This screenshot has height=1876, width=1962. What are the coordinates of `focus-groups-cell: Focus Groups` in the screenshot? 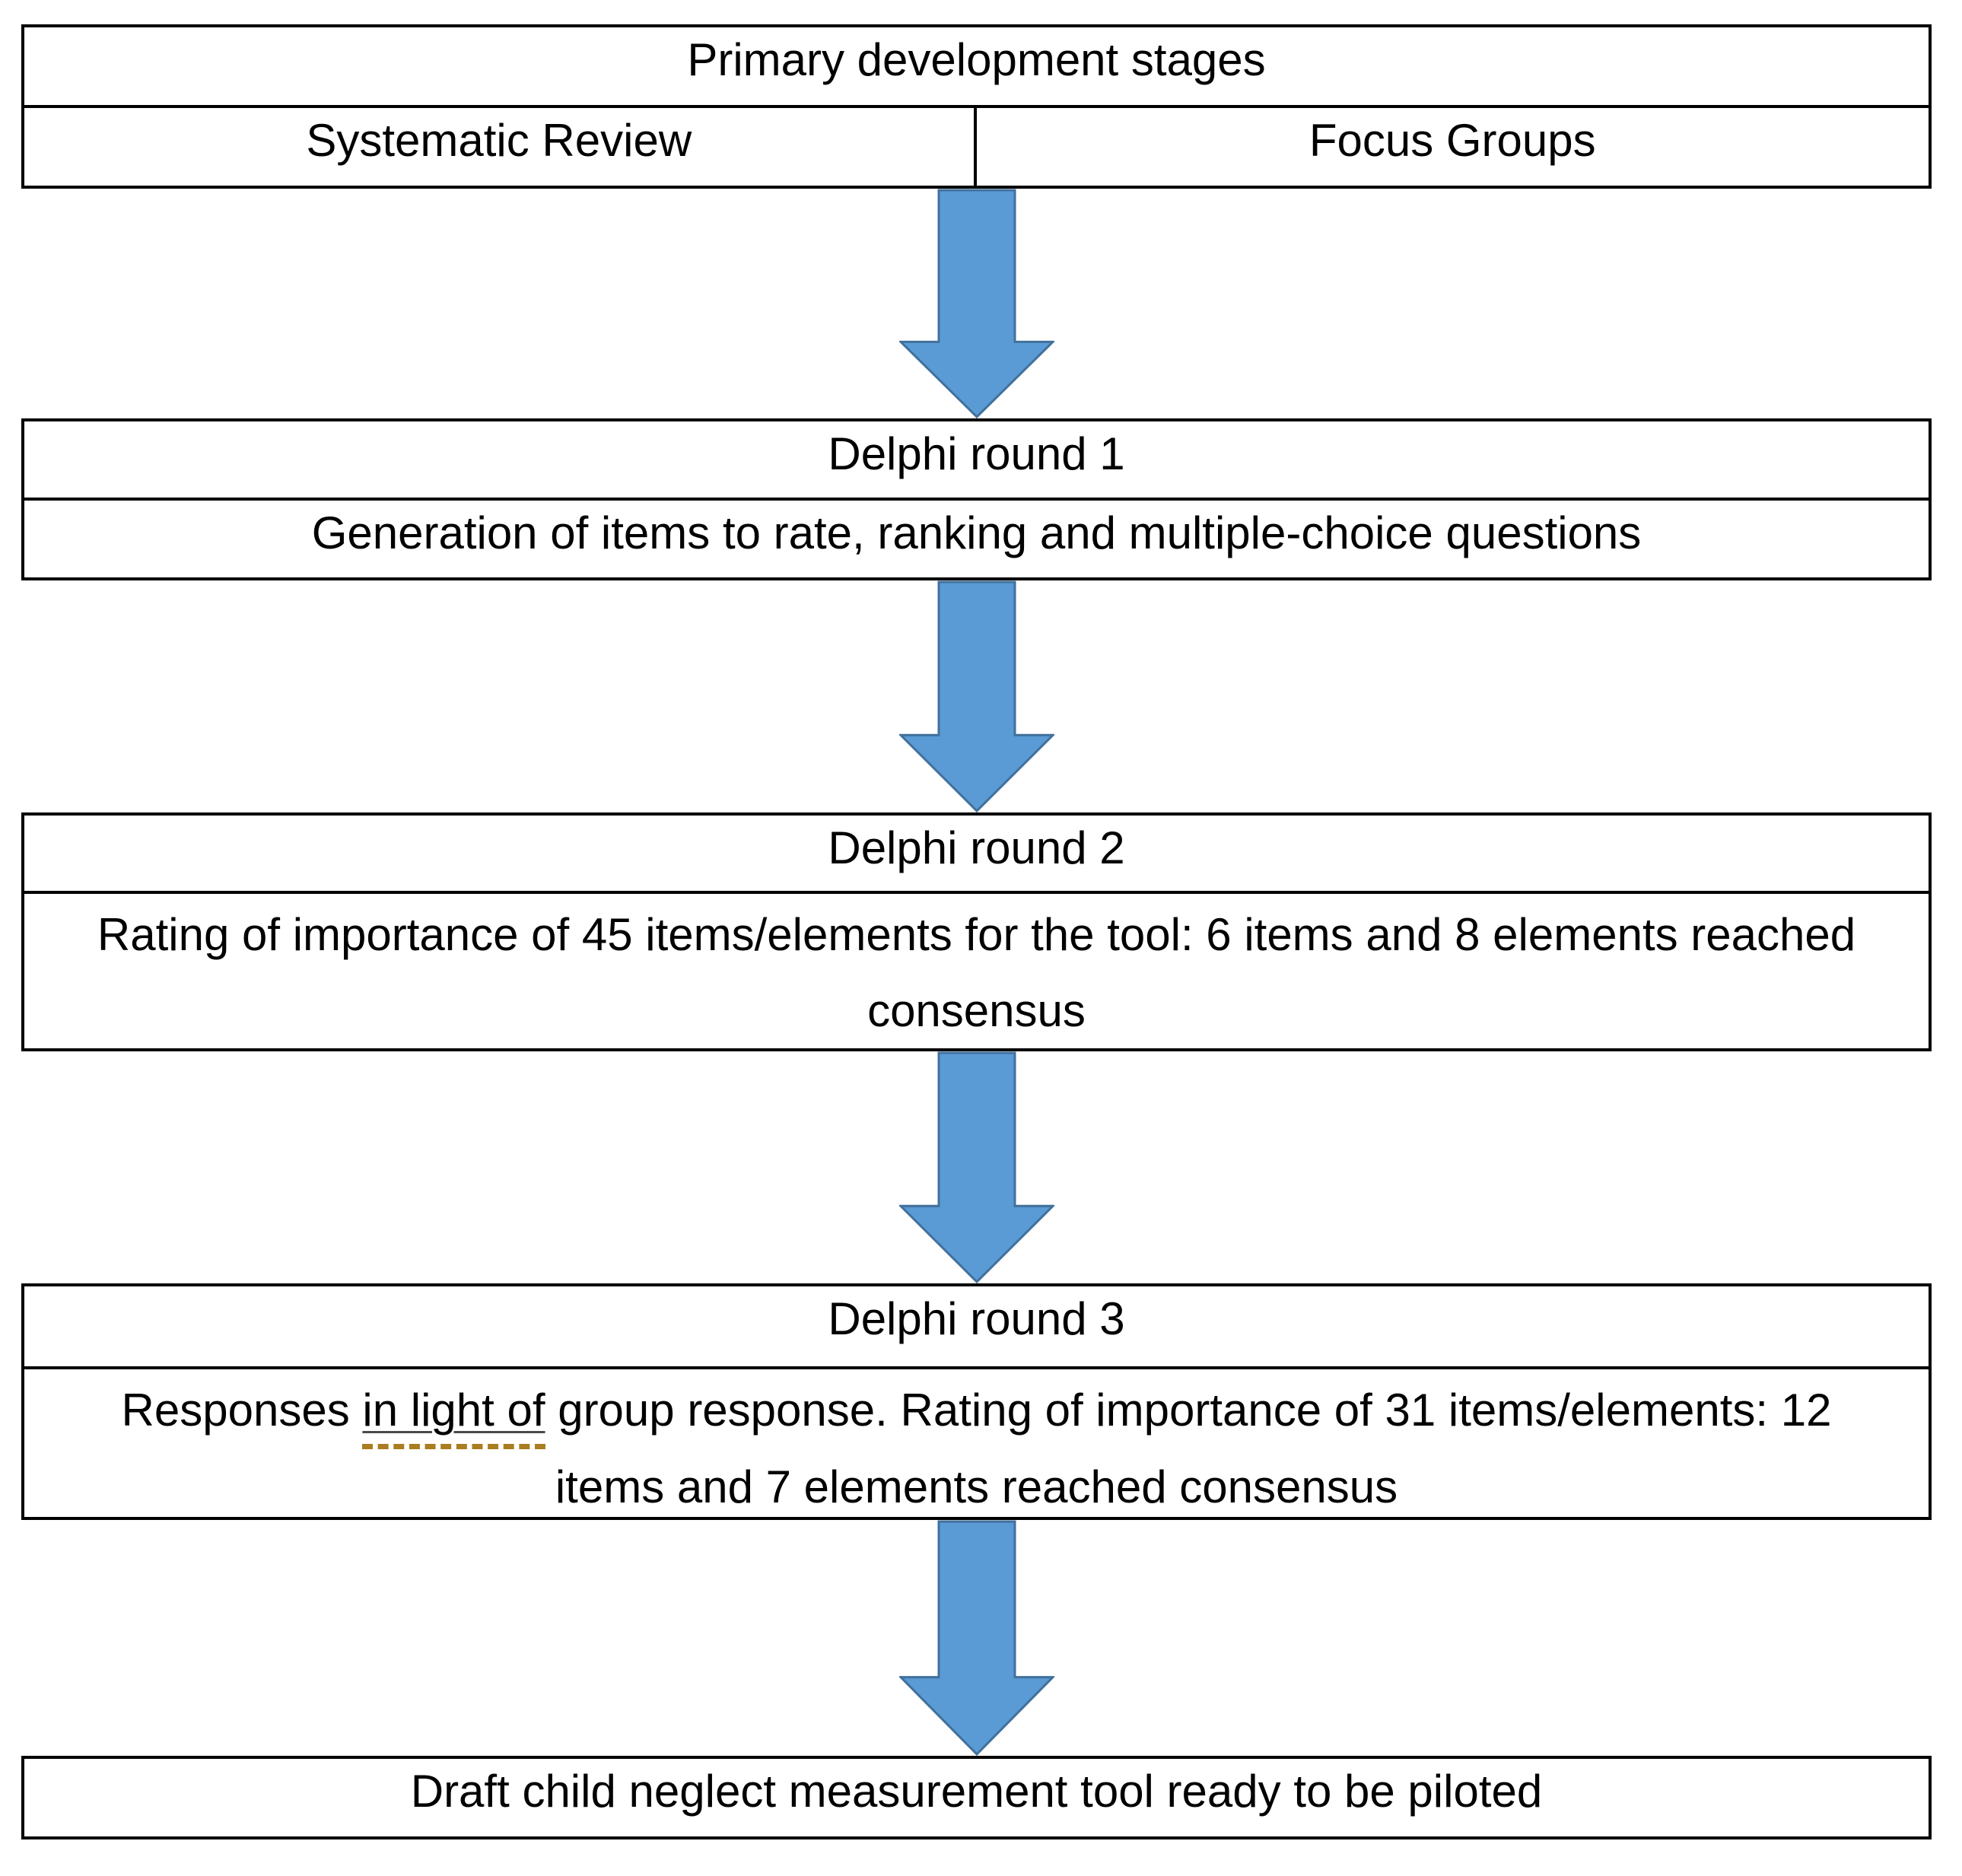 It's located at (1453, 147).